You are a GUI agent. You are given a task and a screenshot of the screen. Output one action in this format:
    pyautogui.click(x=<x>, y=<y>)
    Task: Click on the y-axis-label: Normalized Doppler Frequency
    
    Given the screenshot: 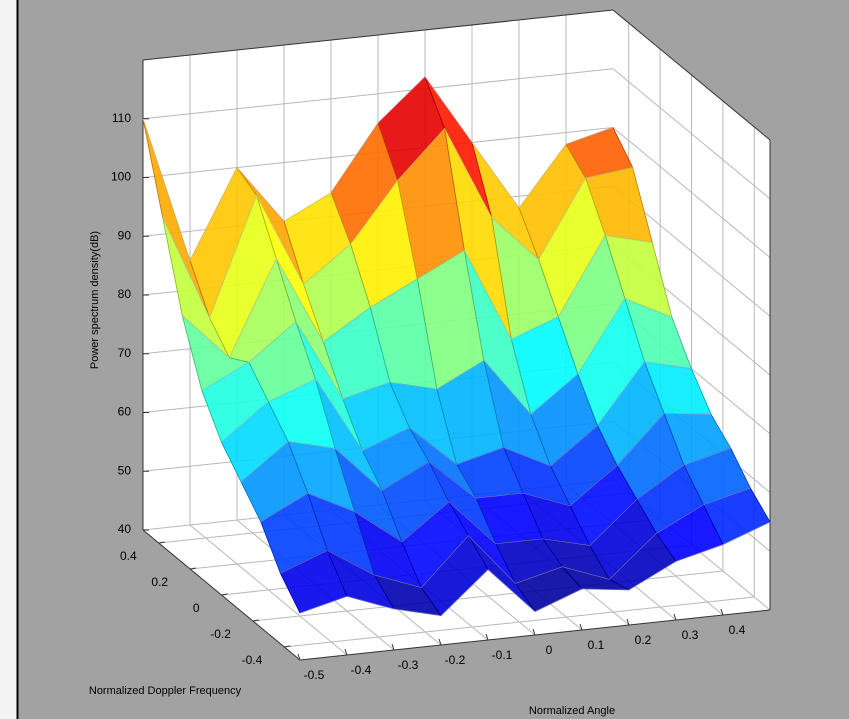 What is the action you would take?
    pyautogui.click(x=165, y=691)
    